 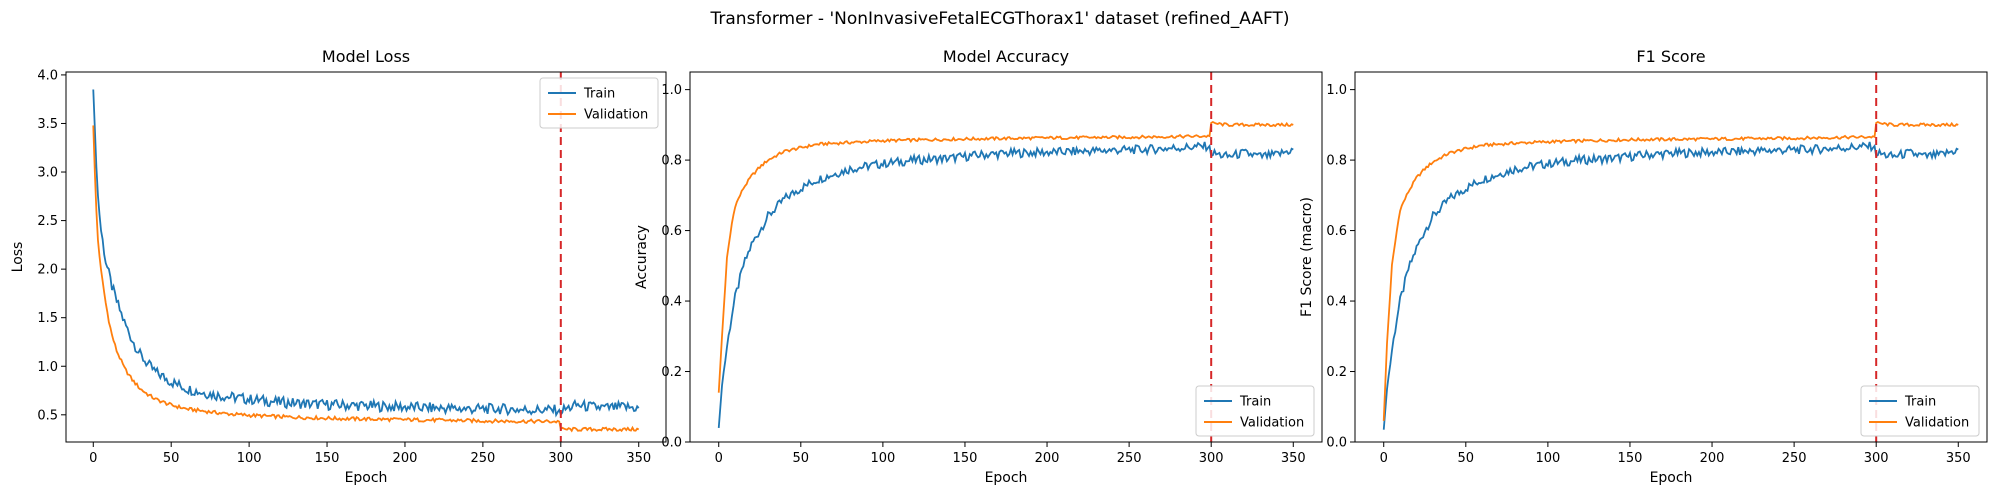 I want to click on subplot-title: Model Loss, so click(x=366, y=56).